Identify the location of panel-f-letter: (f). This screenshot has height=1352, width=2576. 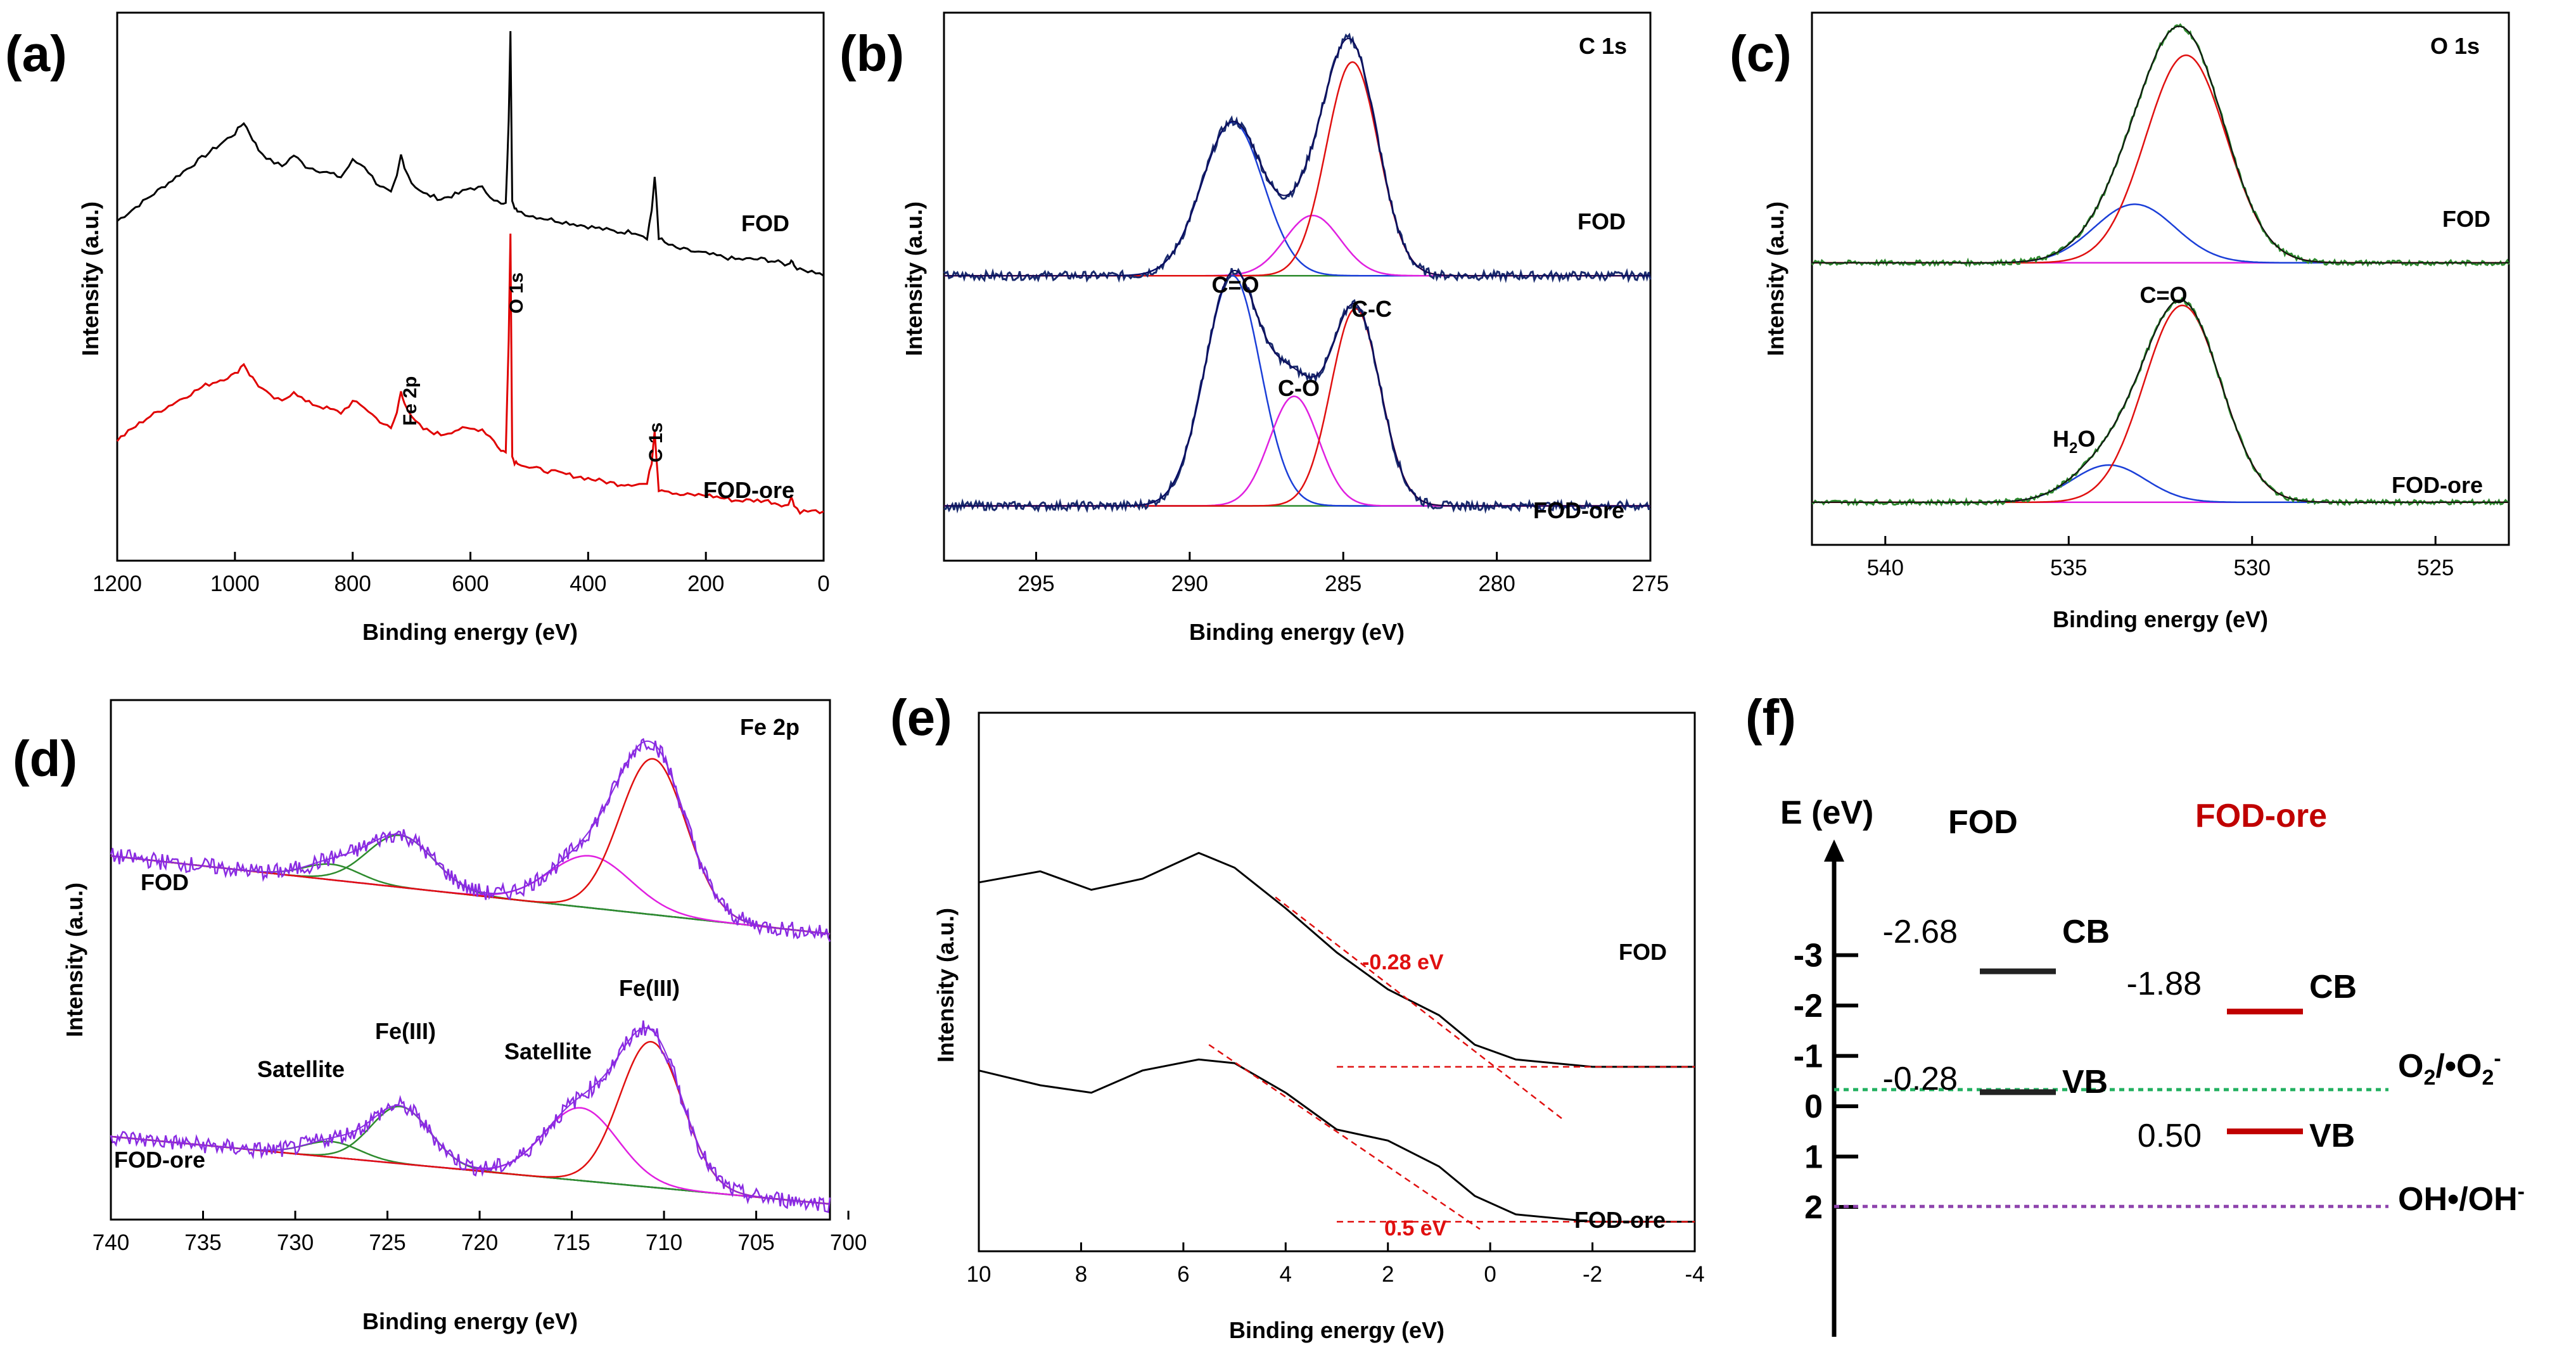
(1770, 717).